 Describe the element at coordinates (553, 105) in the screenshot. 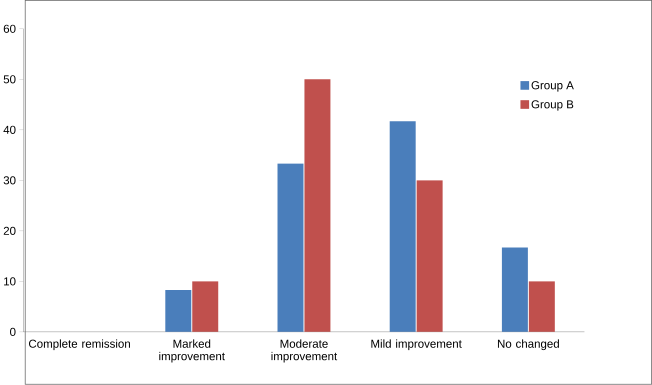

I see `legend-label: Group B` at that location.